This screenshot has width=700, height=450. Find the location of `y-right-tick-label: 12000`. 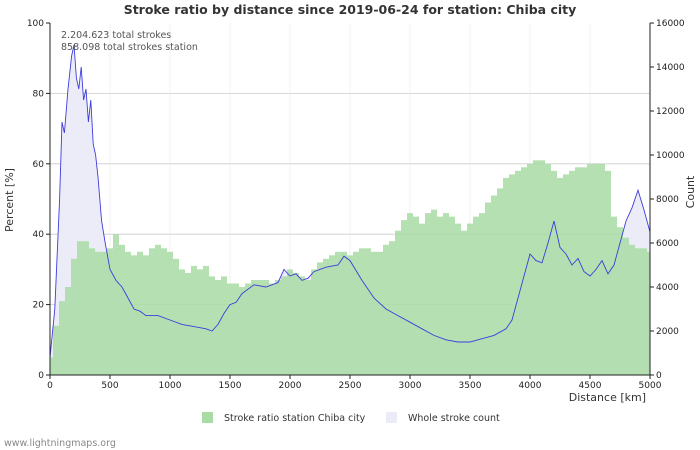

y-right-tick-label: 12000 is located at coordinates (670, 112).